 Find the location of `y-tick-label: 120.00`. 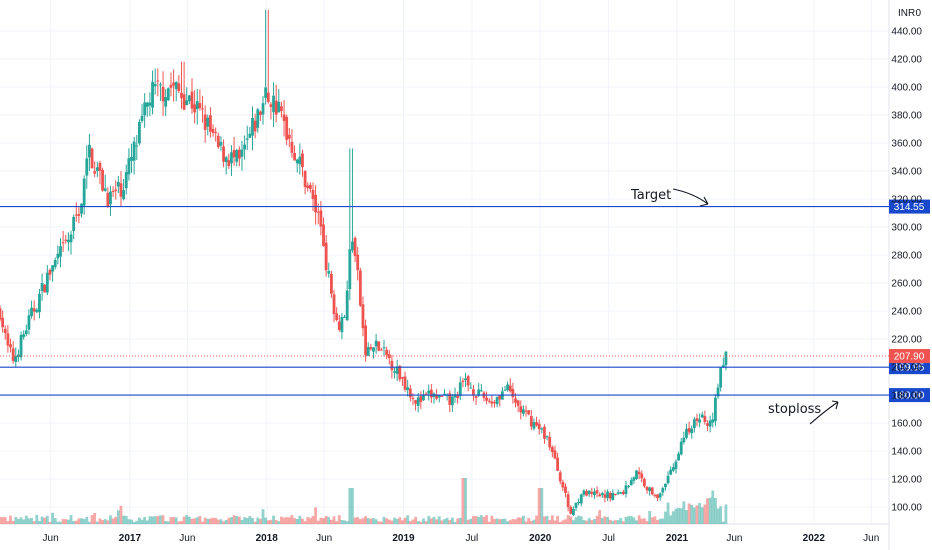

y-tick-label: 120.00 is located at coordinates (906, 480).